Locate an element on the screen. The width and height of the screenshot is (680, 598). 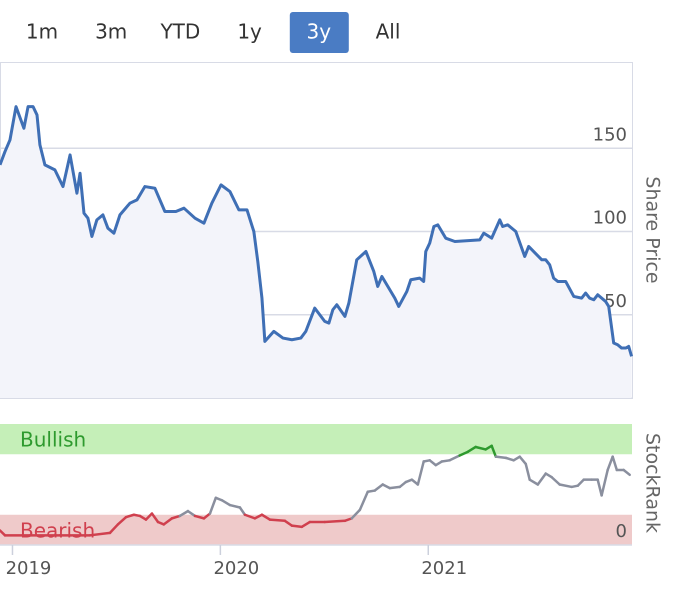
range-button: 1y is located at coordinates (249, 32).